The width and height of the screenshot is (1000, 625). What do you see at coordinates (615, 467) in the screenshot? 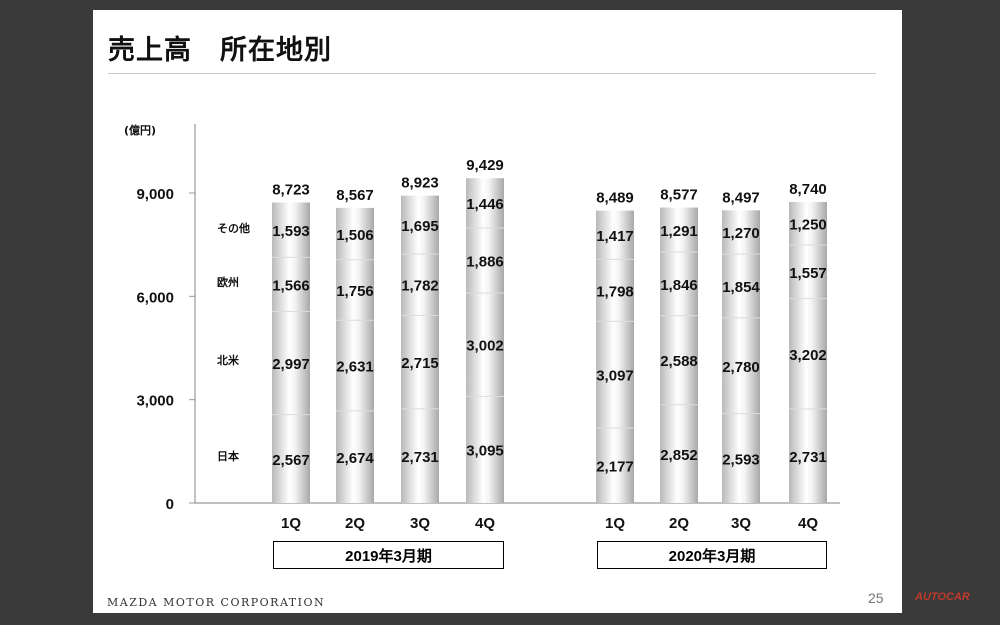
I see `data-label: 2,177` at bounding box center [615, 467].